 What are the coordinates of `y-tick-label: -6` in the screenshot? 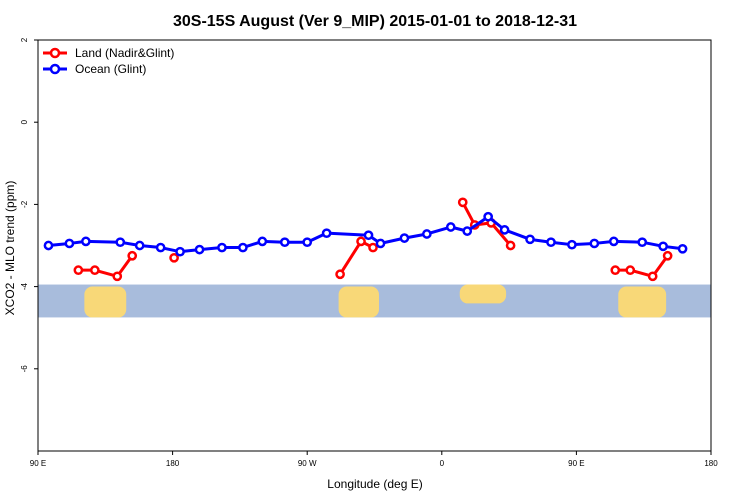 It's located at (24, 369).